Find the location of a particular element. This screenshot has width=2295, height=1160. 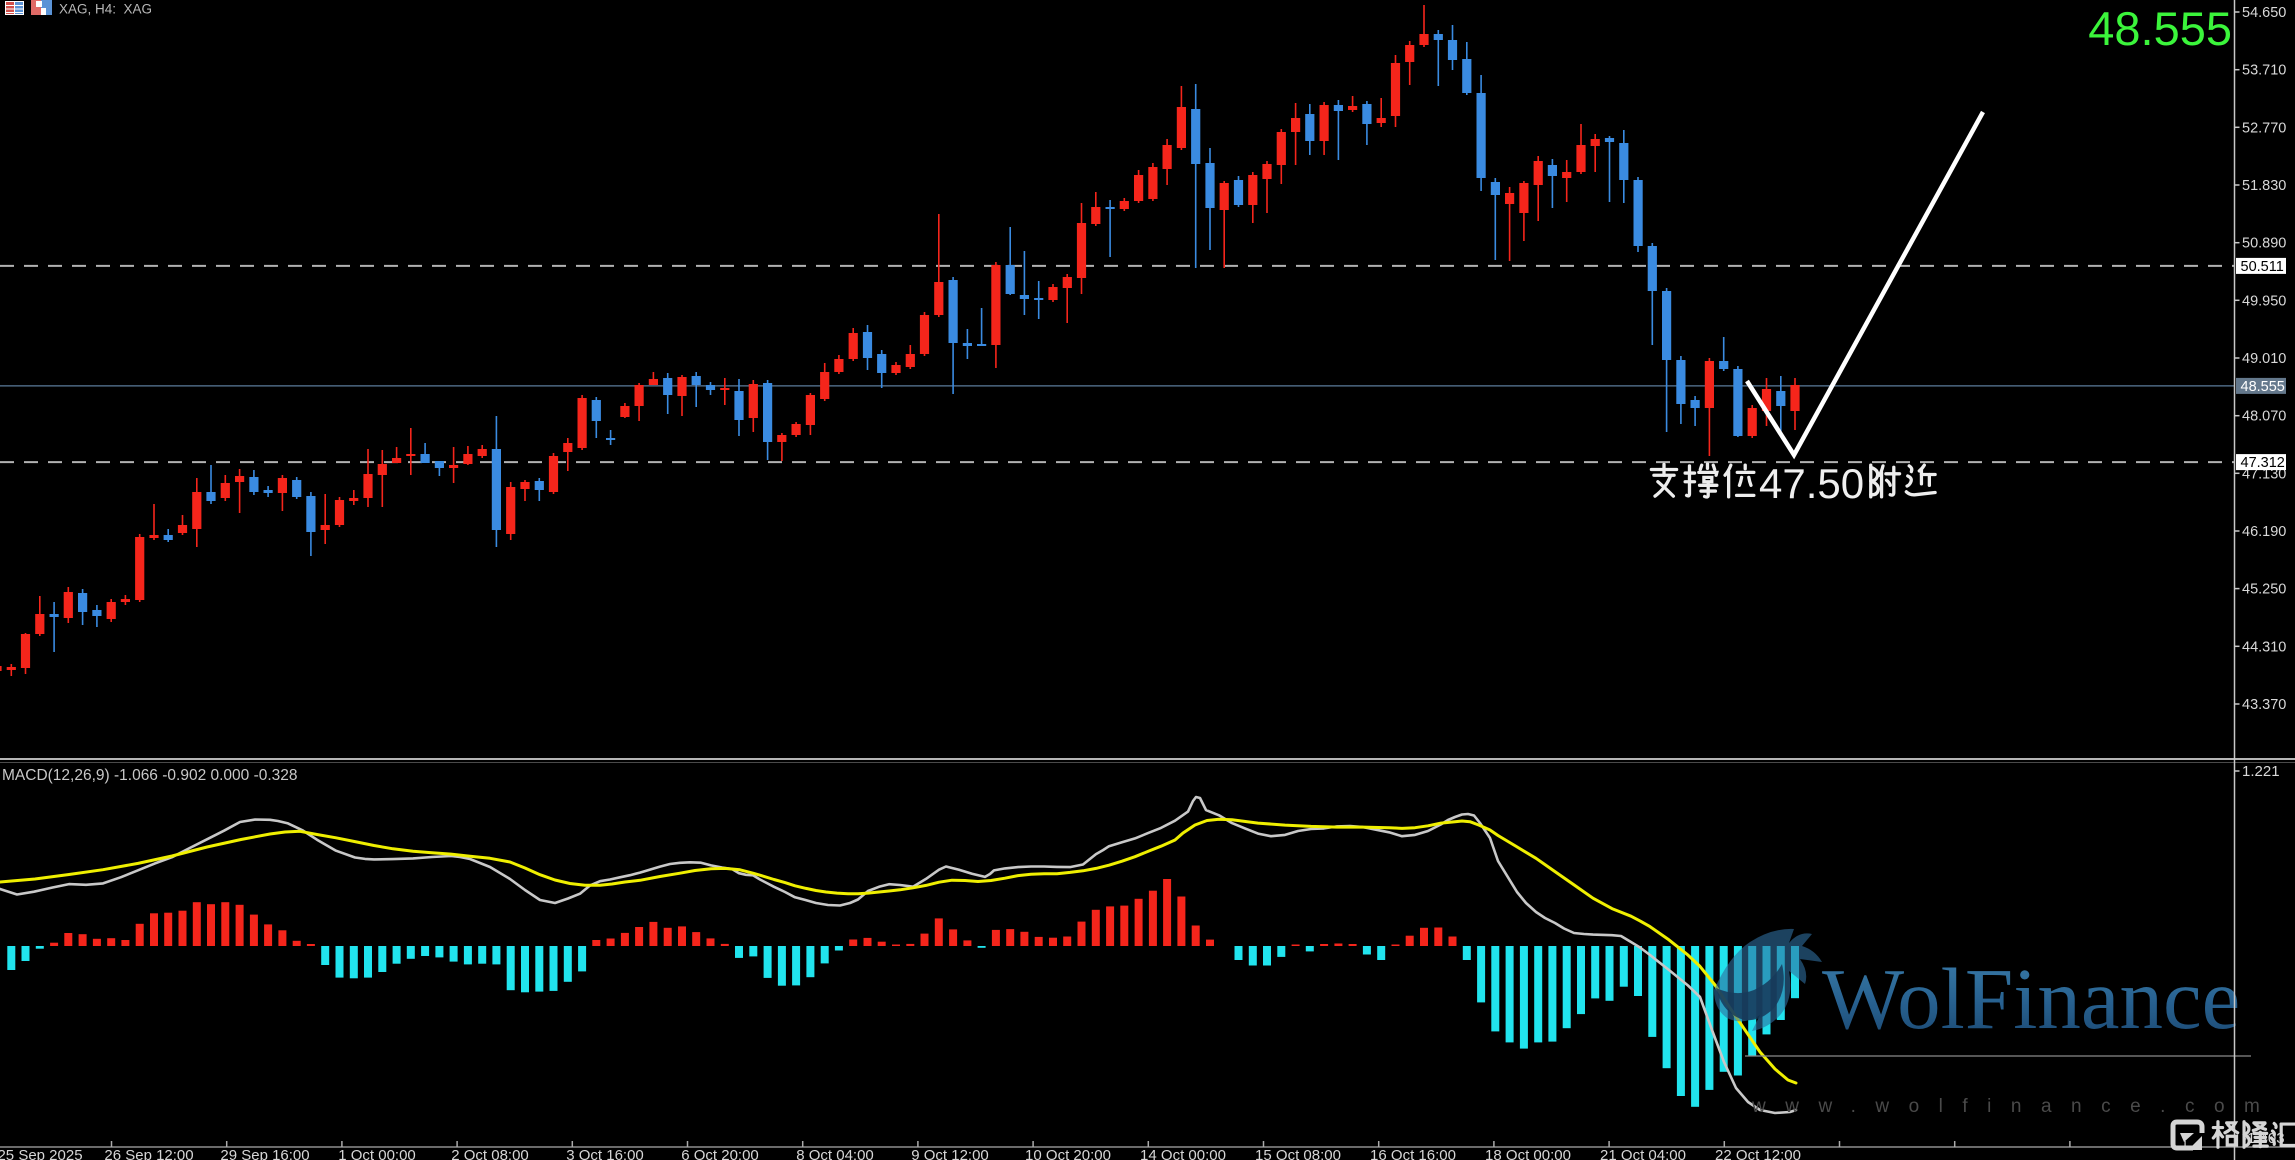

svg-text: 15 Oct 08:00 is located at coordinates (1298, 1153).